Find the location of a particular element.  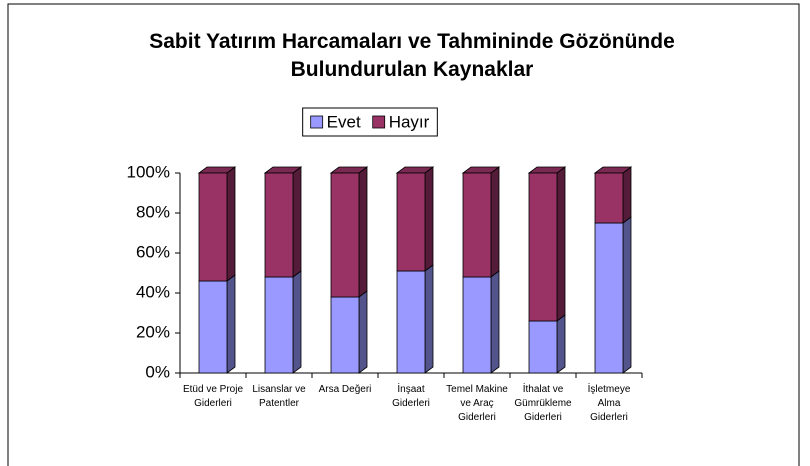

x-tick-label: Etüd ve Proje Giderleri is located at coordinates (213, 396).